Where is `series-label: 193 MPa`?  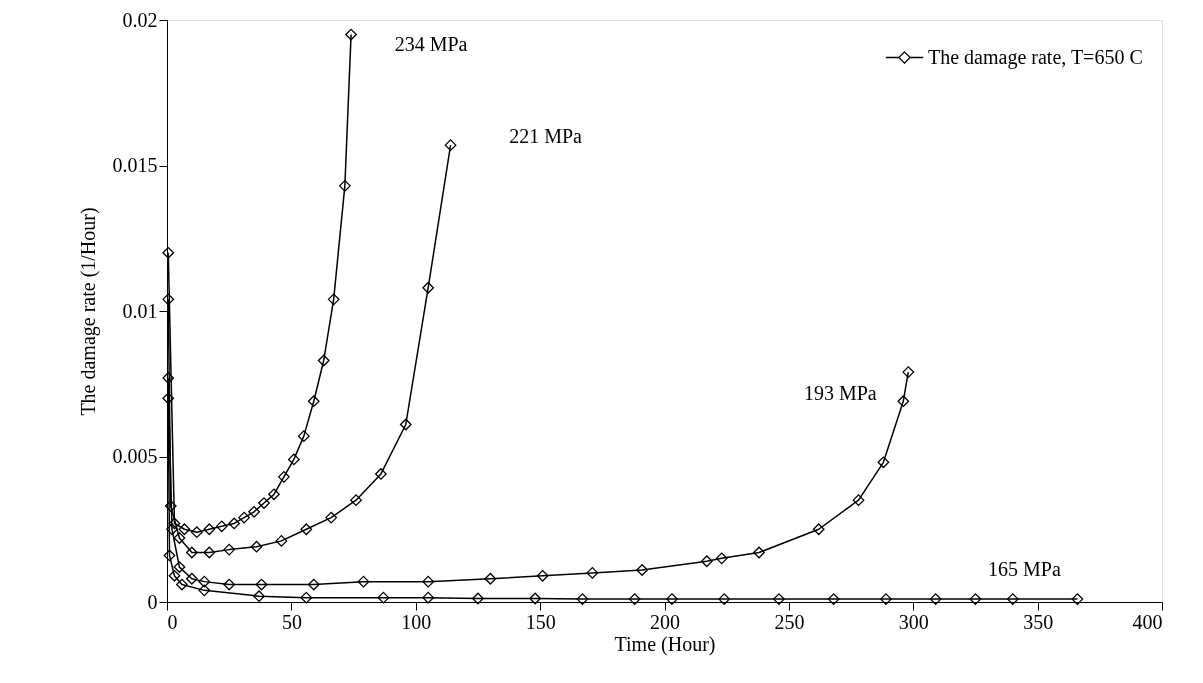
series-label: 193 MPa is located at coordinates (840, 393).